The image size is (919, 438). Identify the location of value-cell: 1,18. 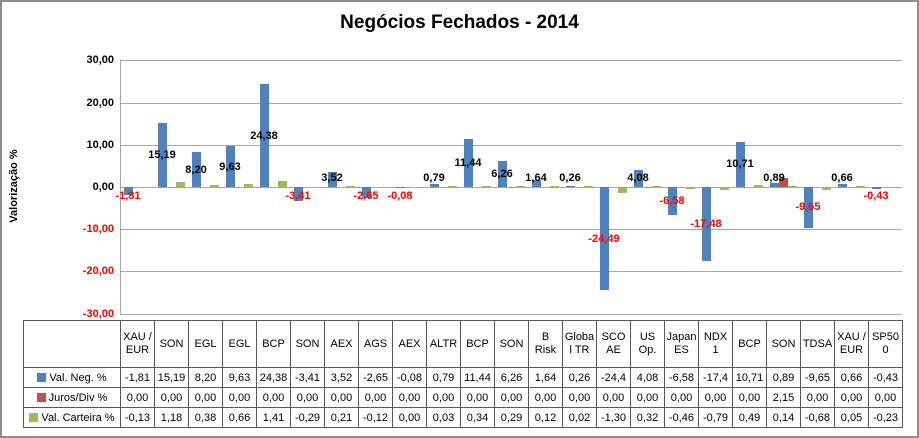
(171, 417).